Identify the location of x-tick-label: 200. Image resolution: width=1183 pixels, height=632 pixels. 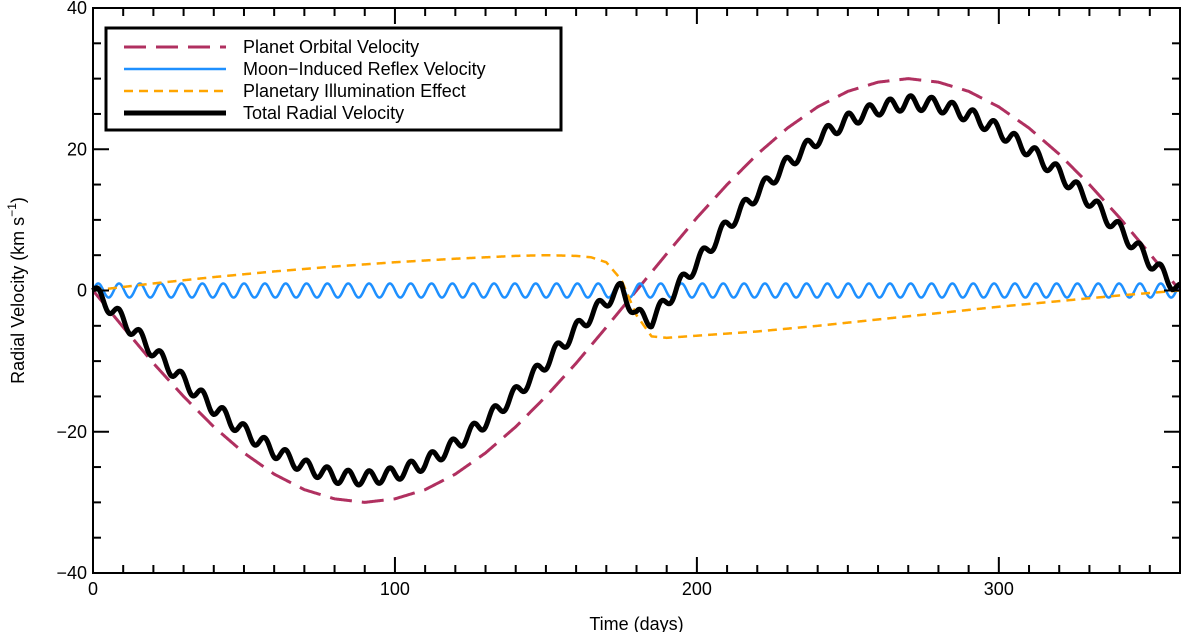
(697, 589).